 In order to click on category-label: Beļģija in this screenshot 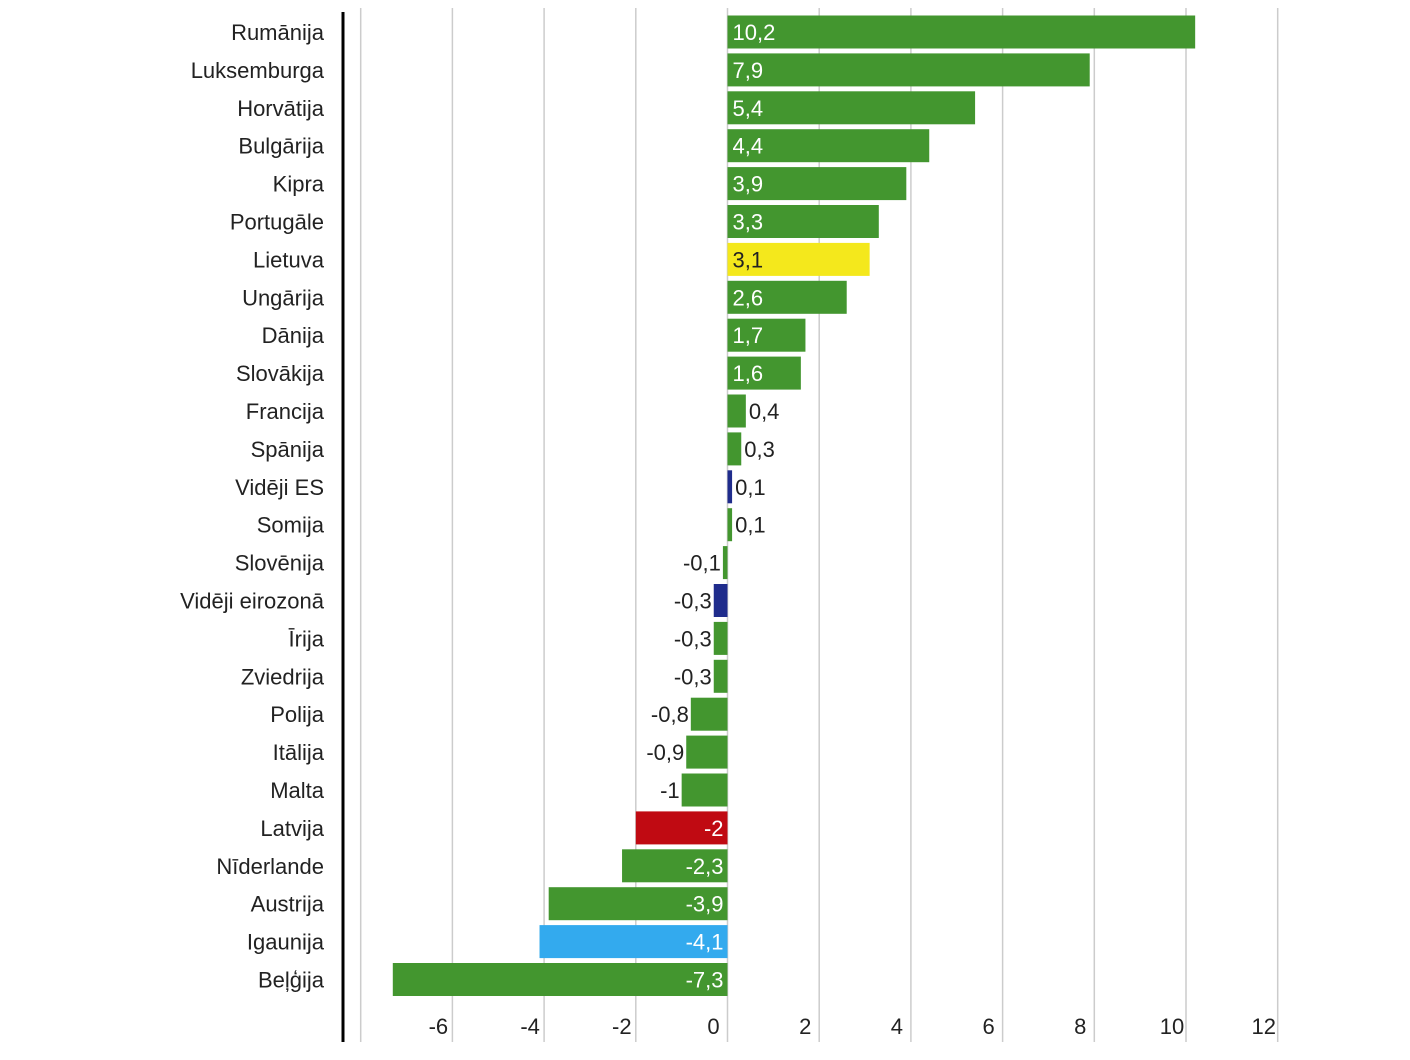, I will do `click(291, 980)`.